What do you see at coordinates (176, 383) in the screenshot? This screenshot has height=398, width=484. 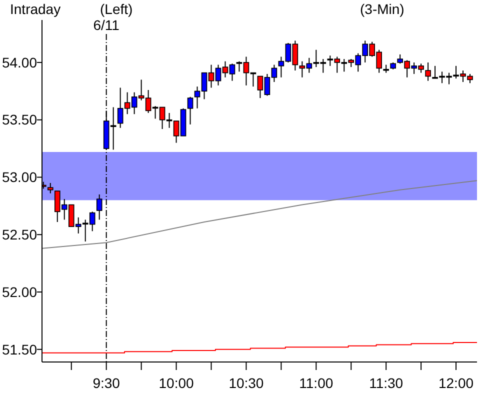 I see `x-tick-label: 10:00` at bounding box center [176, 383].